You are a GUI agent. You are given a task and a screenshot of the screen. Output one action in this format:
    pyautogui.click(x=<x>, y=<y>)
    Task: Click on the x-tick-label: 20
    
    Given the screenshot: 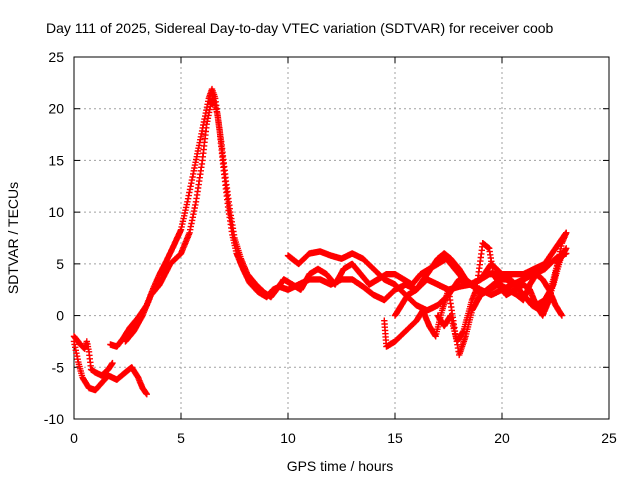 What is the action you would take?
    pyautogui.click(x=502, y=438)
    